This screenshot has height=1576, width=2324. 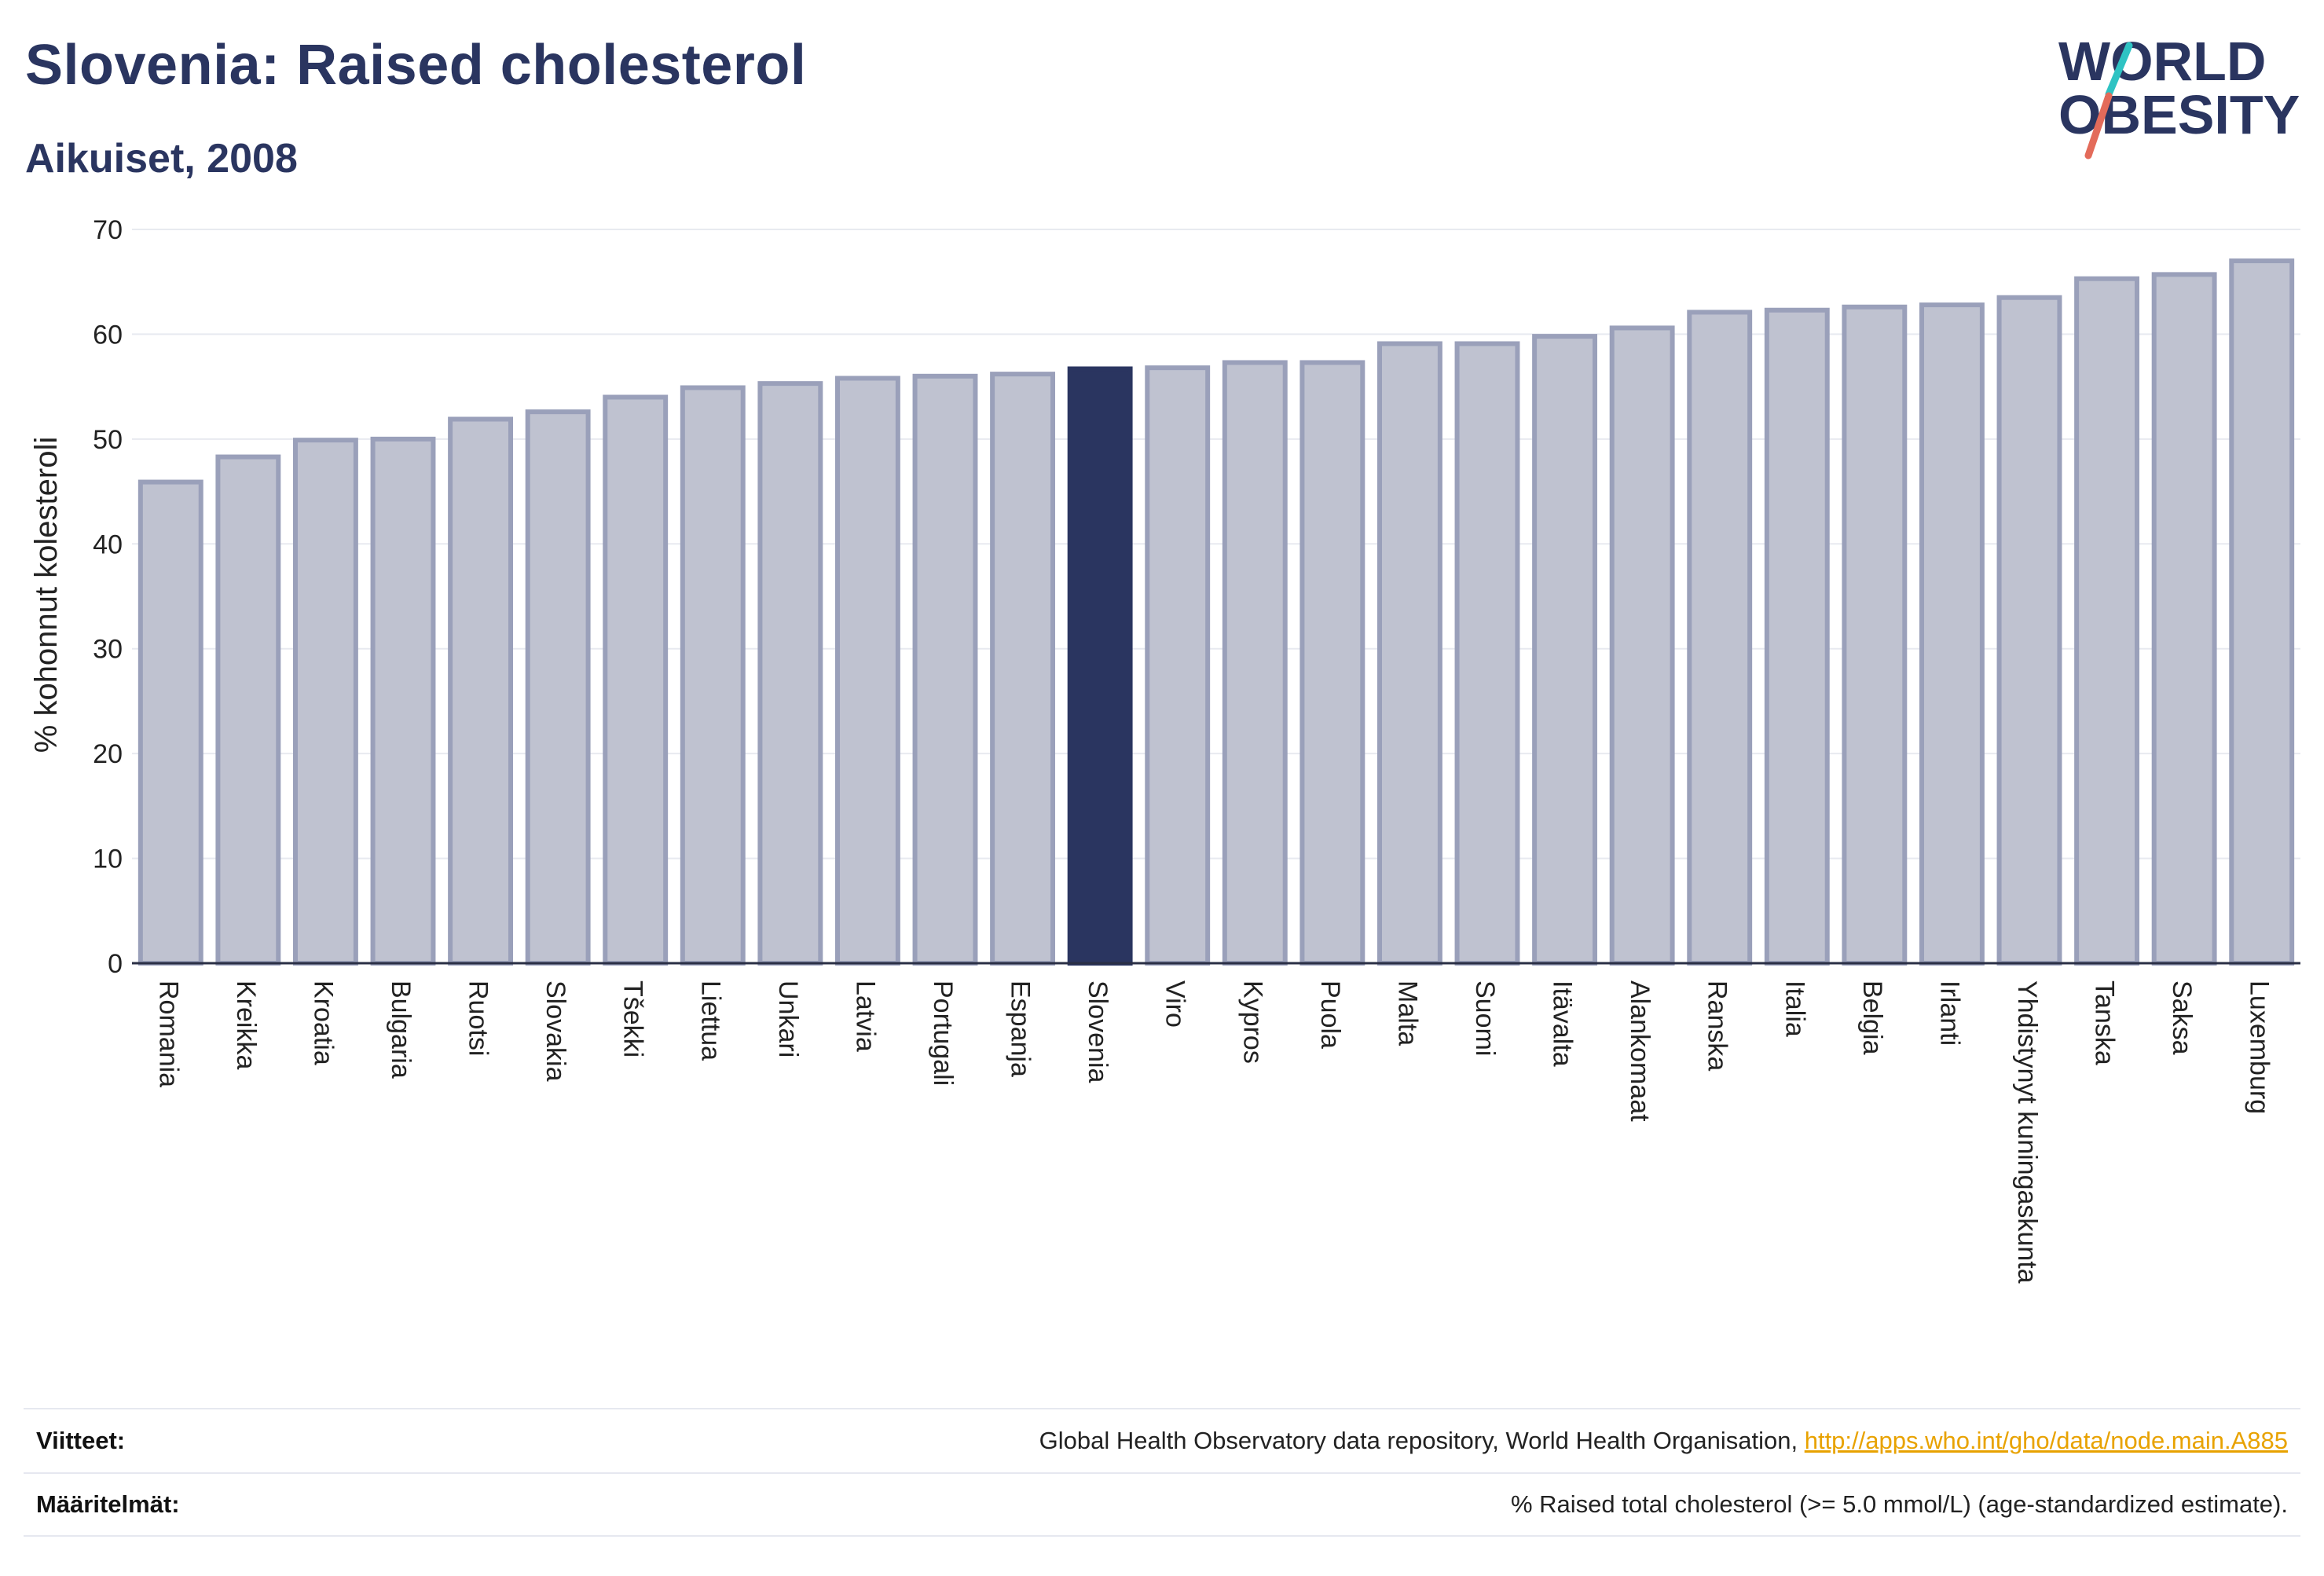 I want to click on bar-ranska, so click(x=1720, y=638).